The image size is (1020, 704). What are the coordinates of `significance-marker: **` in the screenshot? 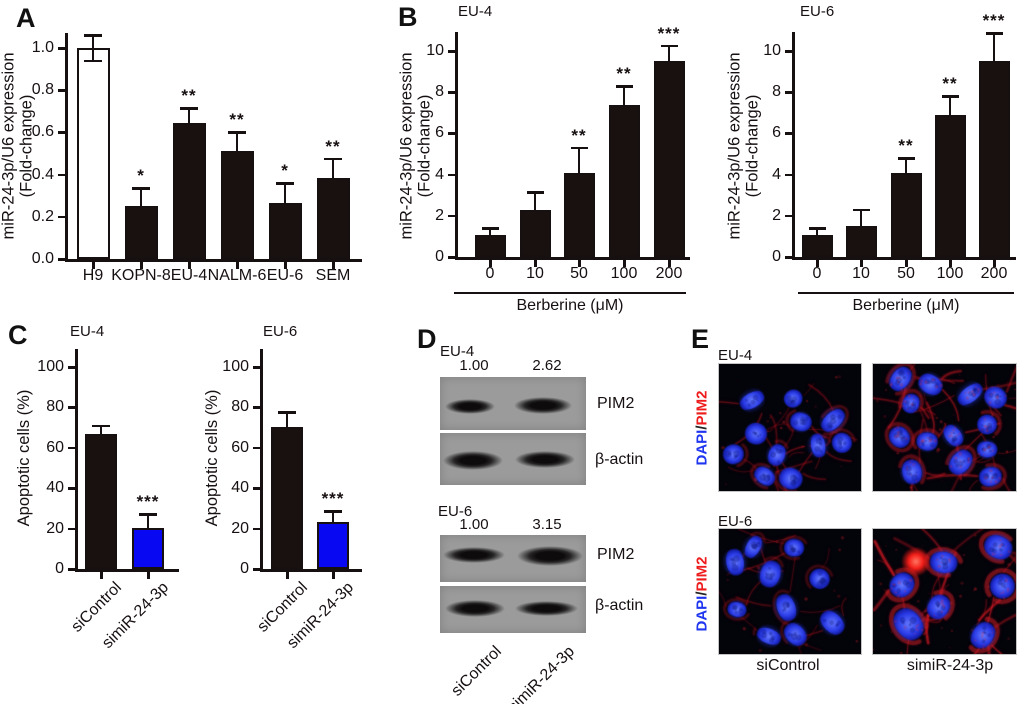 It's located at (906, 146).